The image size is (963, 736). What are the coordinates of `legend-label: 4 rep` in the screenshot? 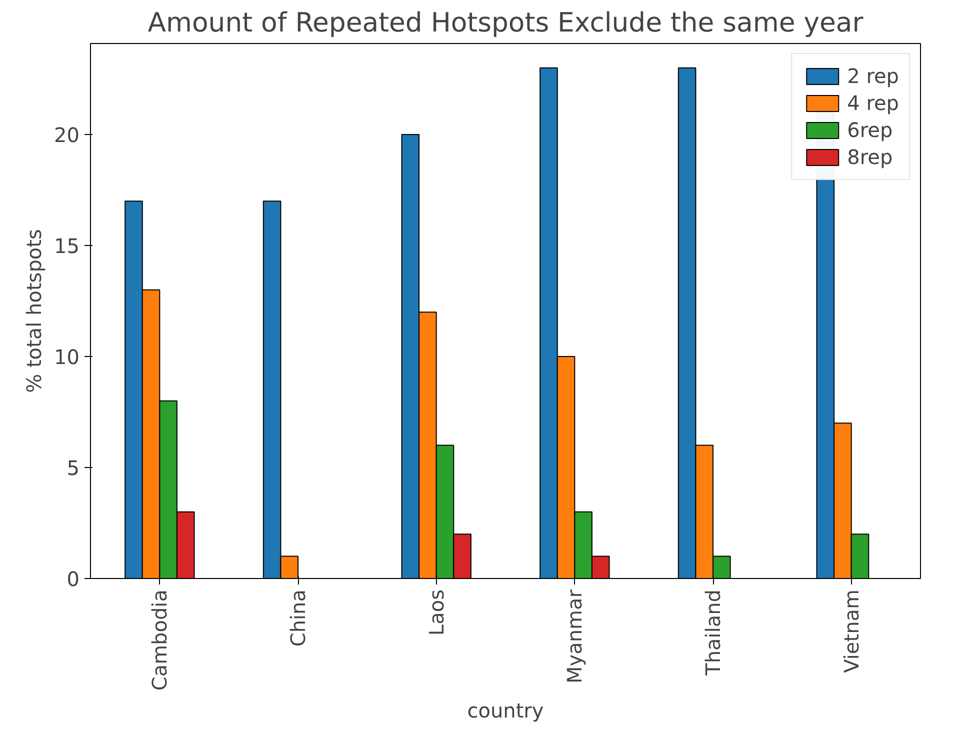 It's located at (873, 103).